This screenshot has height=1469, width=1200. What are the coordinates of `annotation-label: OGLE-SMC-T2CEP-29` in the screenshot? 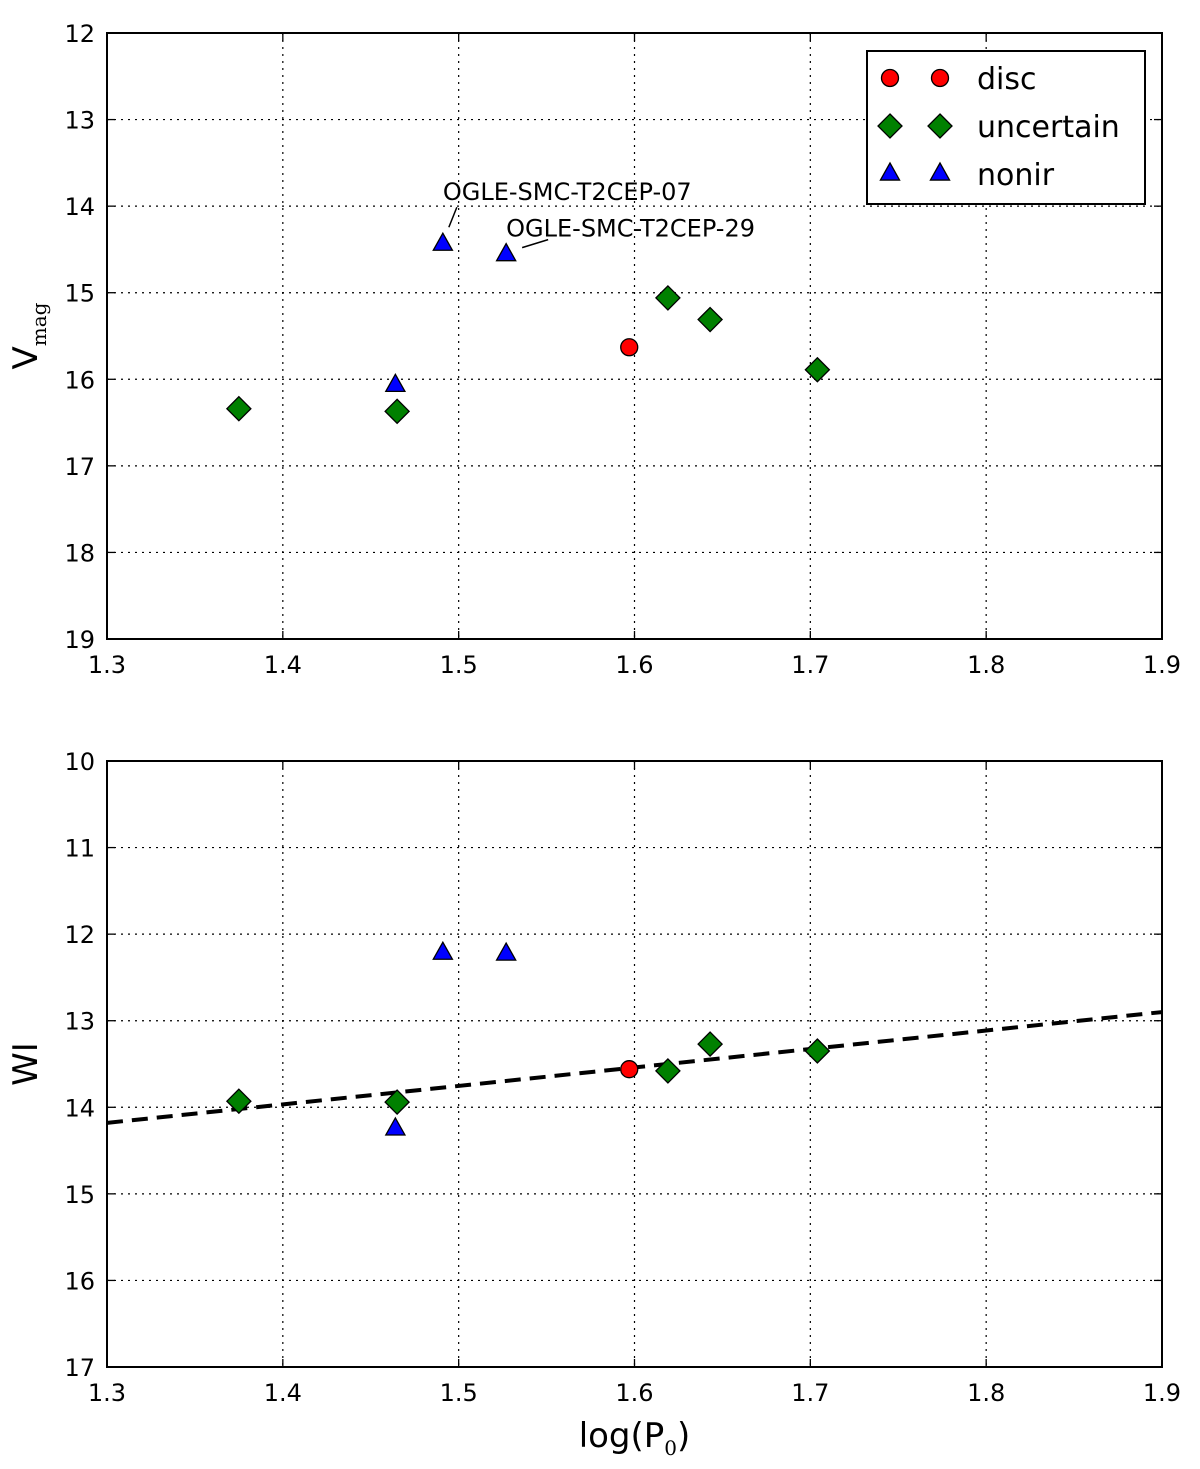 It's located at (630, 229).